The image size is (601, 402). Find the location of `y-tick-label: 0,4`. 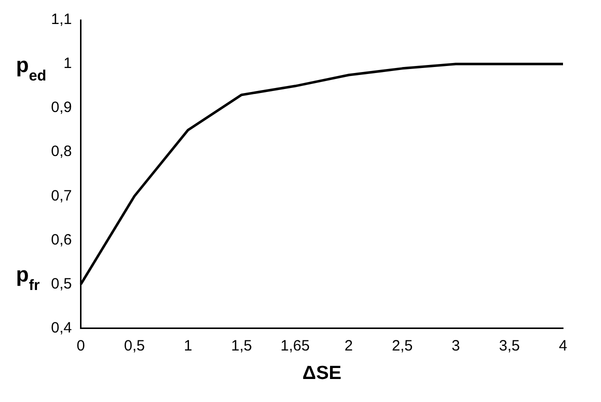

y-tick-label: 0,4 is located at coordinates (61, 327).